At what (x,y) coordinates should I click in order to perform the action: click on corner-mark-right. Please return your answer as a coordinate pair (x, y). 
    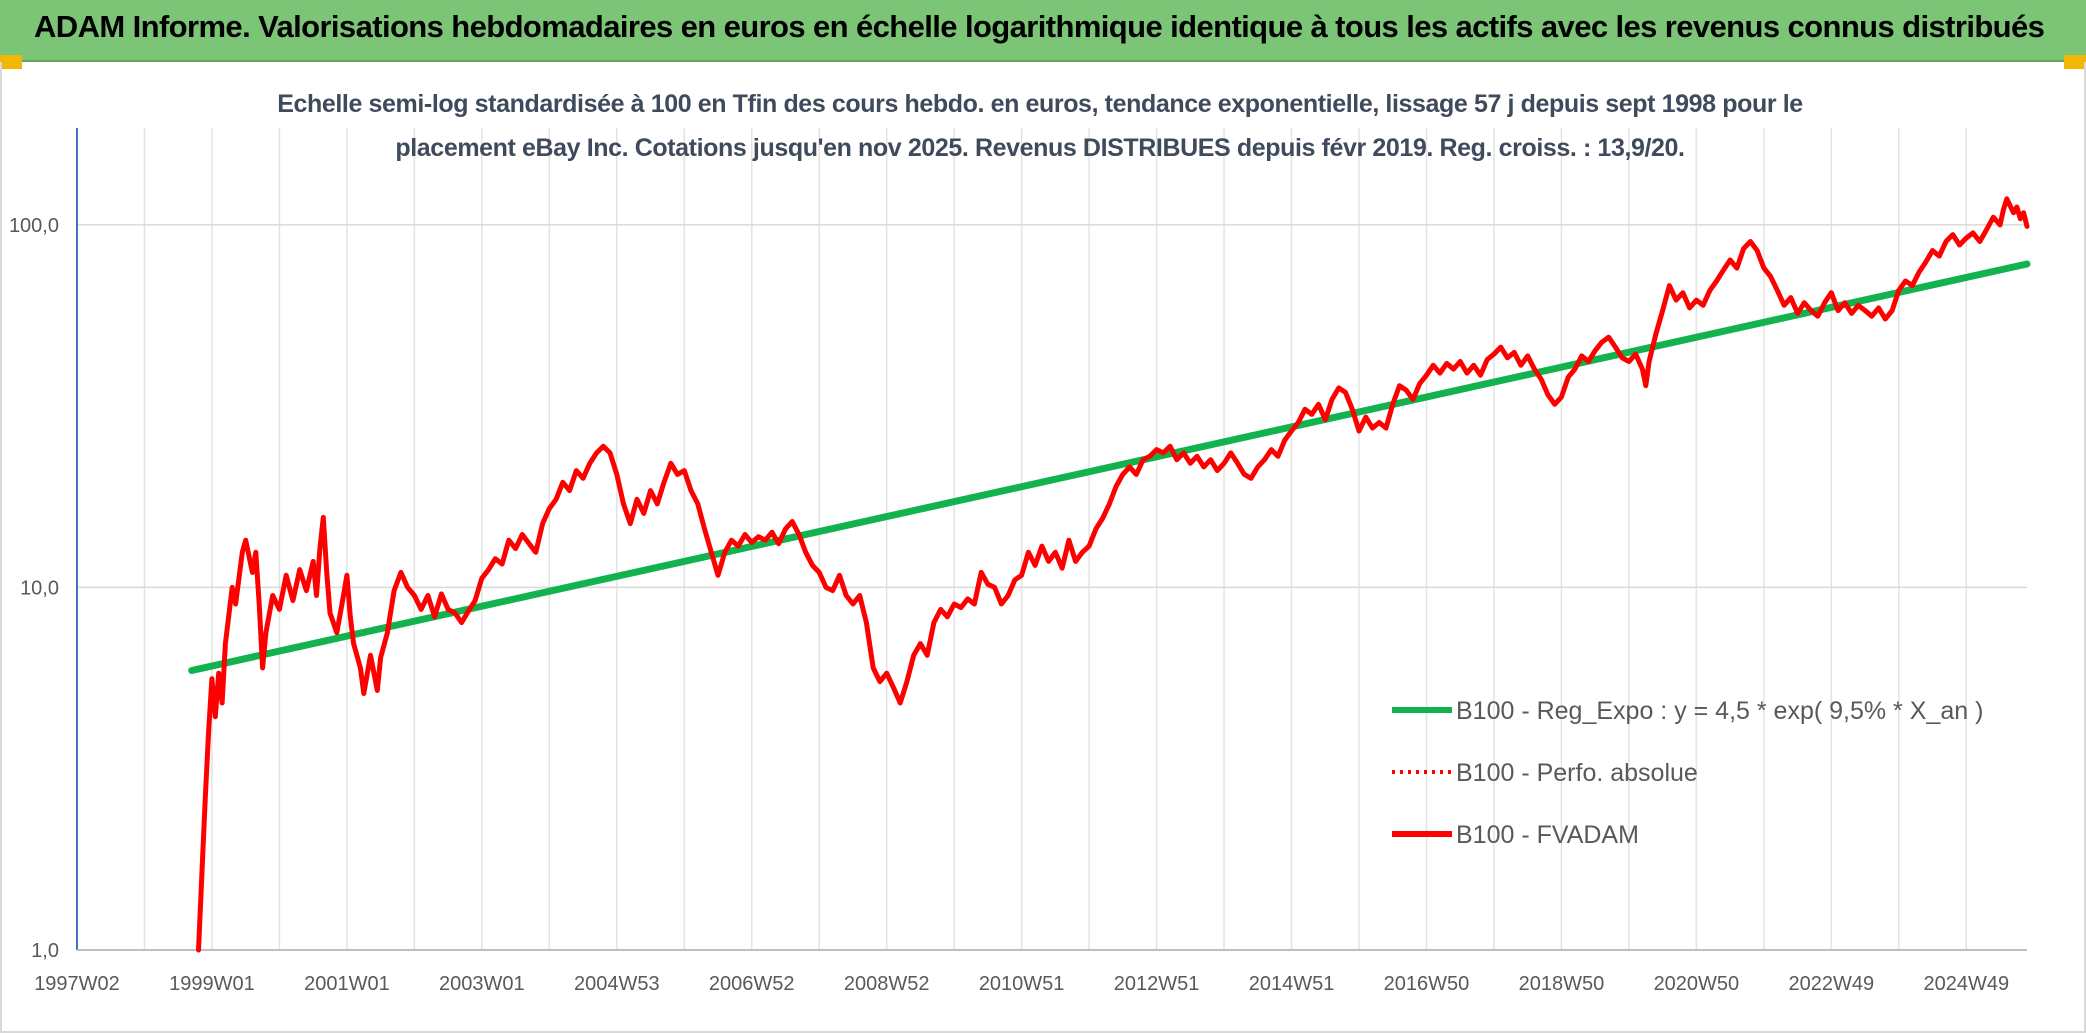
    Looking at the image, I should click on (2075, 62).